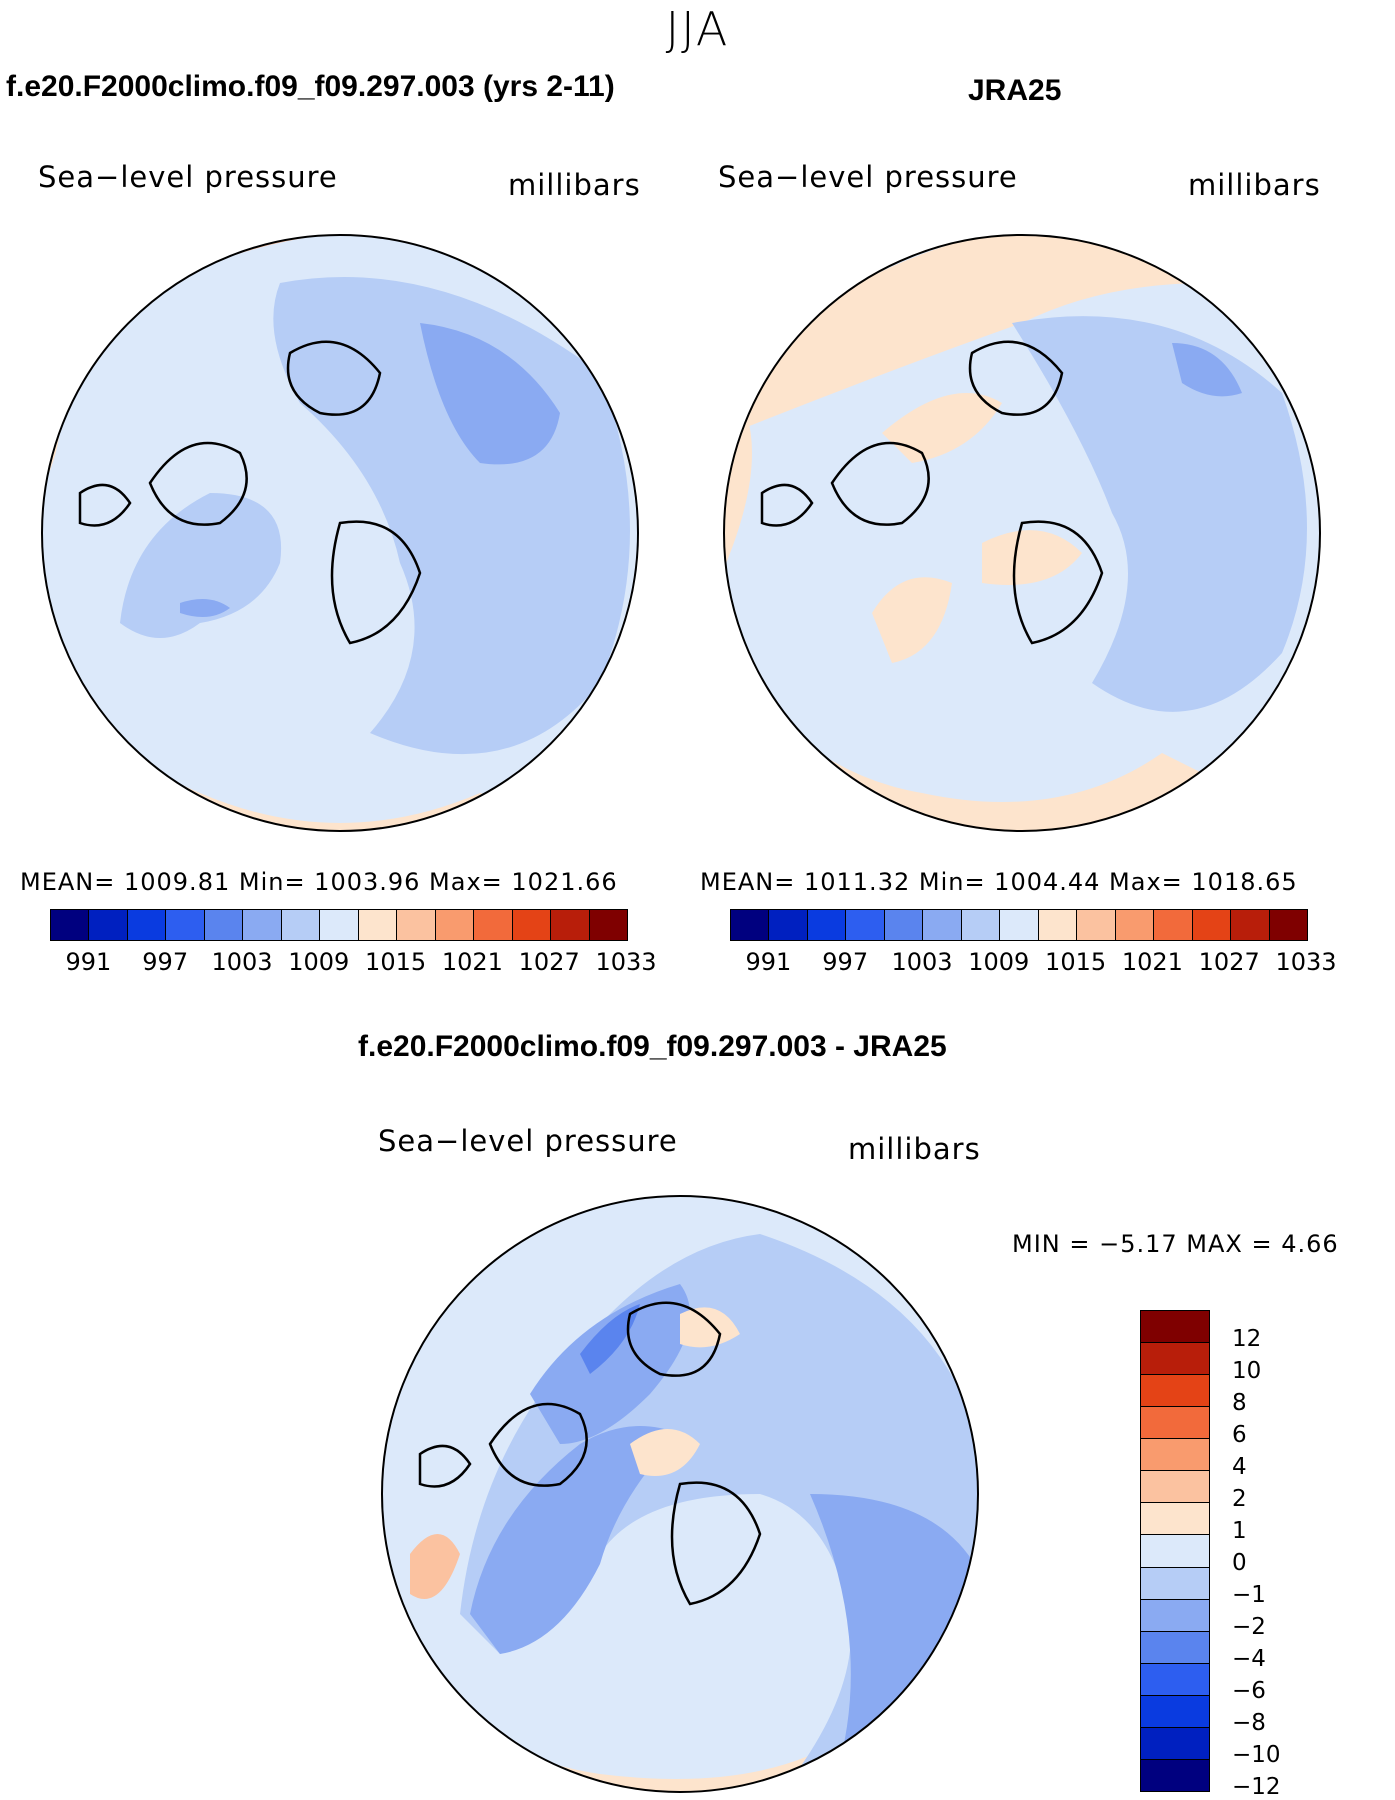  Describe the element at coordinates (1249, 1691) in the screenshot. I see `colorbar-tick-label: −6` at that location.